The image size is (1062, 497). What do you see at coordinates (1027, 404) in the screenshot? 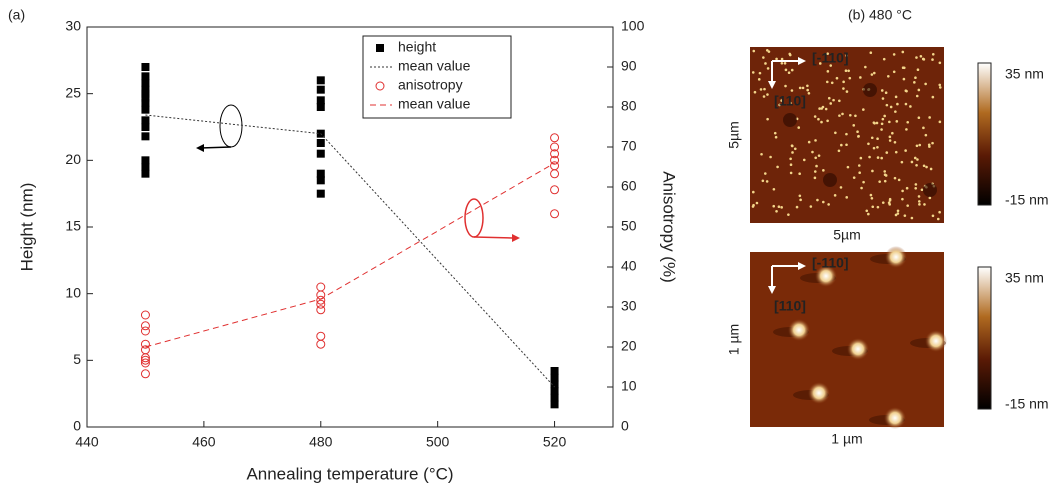
I see `colorbar-min: -15 nm` at bounding box center [1027, 404].